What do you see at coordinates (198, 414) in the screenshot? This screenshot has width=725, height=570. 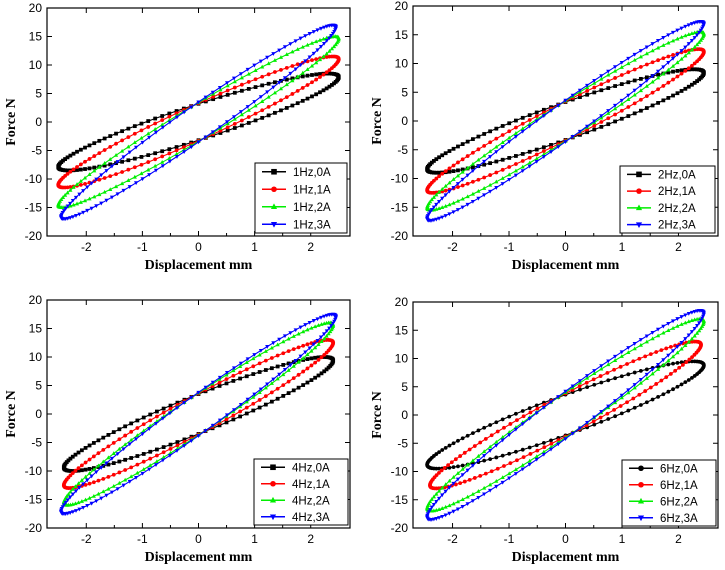 I see `series-4Hz,1A` at bounding box center [198, 414].